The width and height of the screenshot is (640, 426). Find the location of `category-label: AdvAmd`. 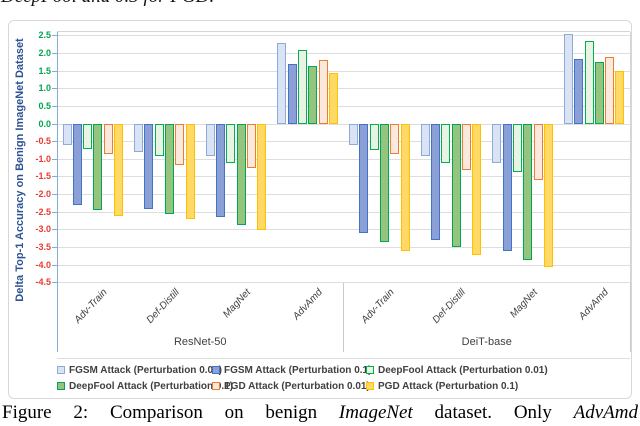

category-label: AdvAmd is located at coordinates (594, 305).